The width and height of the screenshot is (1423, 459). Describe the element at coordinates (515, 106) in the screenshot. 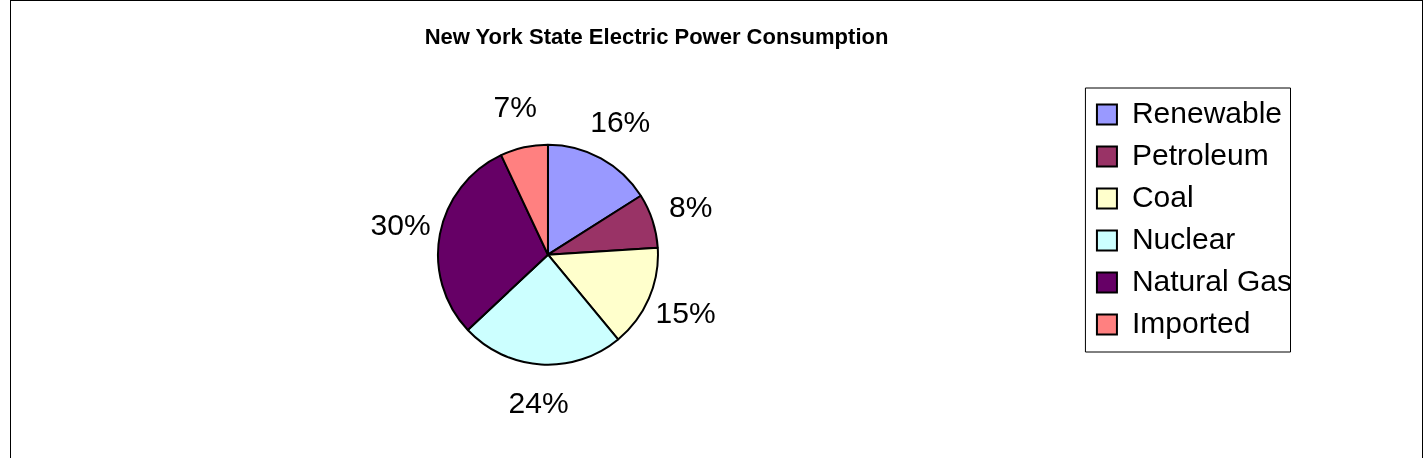

I see `data-label: 7%` at that location.